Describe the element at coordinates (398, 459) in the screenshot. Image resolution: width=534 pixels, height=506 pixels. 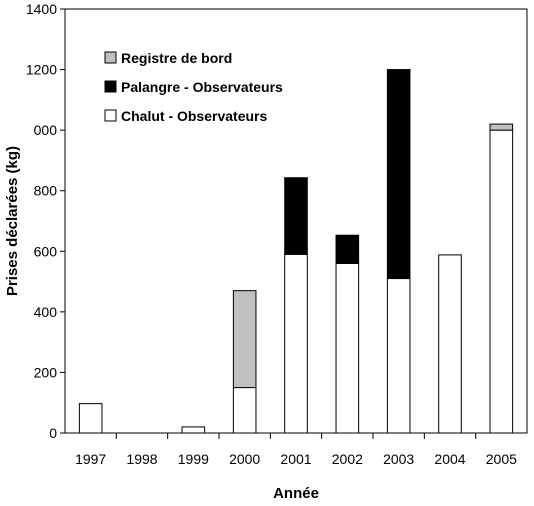
I see `x-tick-label: 2003` at that location.